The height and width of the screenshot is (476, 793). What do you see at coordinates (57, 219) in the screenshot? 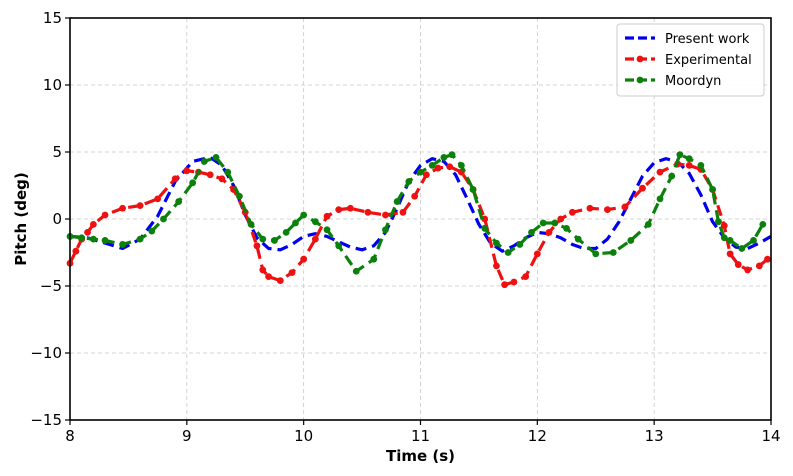
I see `y-tick-label: 0` at bounding box center [57, 219].